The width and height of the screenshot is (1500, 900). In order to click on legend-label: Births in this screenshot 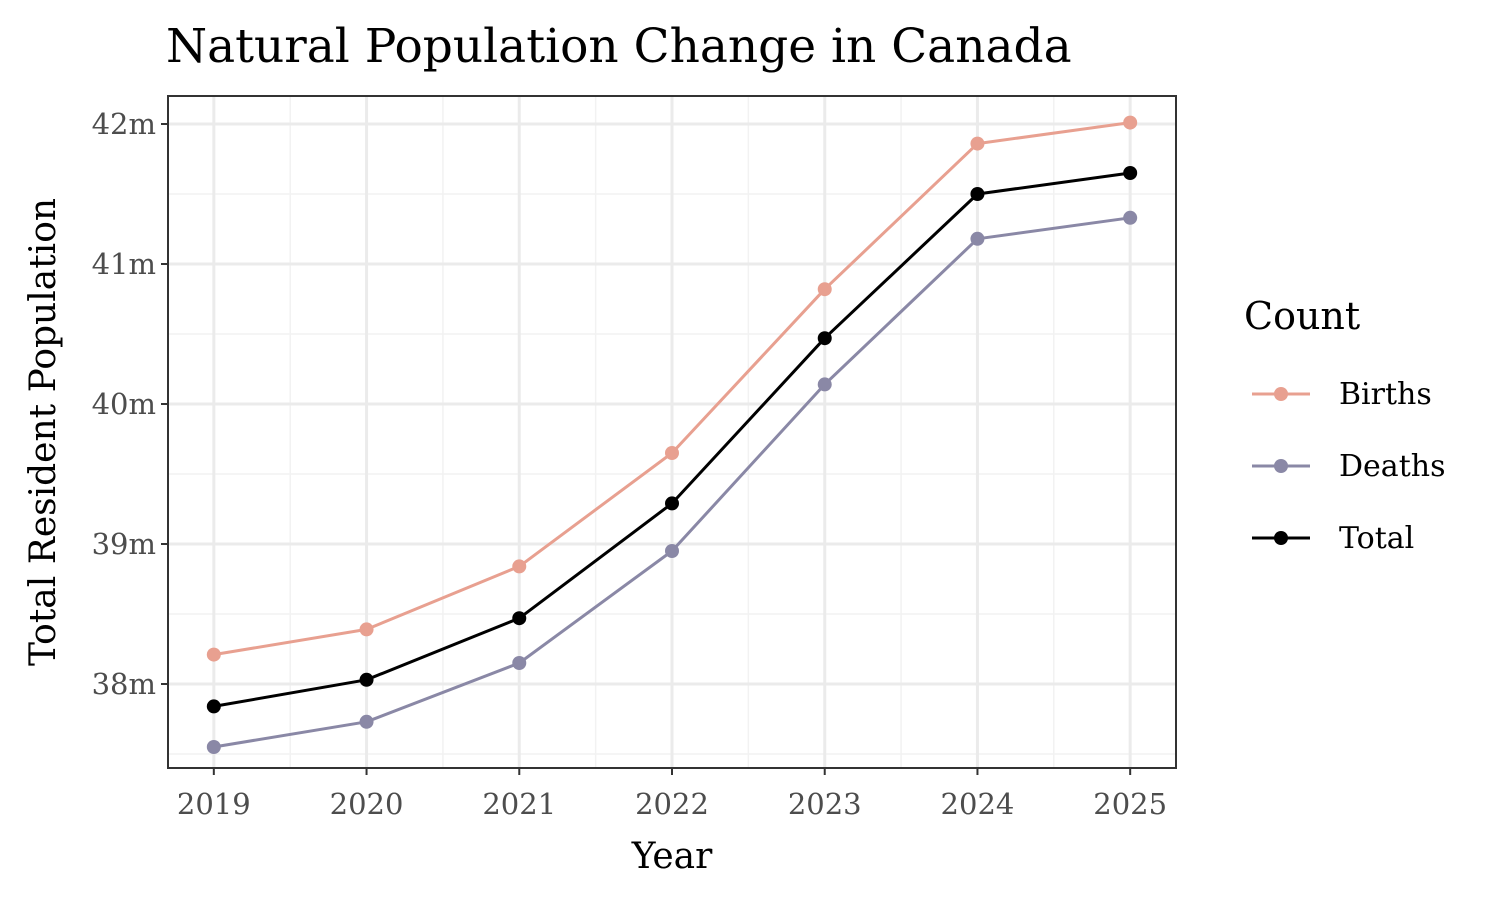, I will do `click(1385, 394)`.